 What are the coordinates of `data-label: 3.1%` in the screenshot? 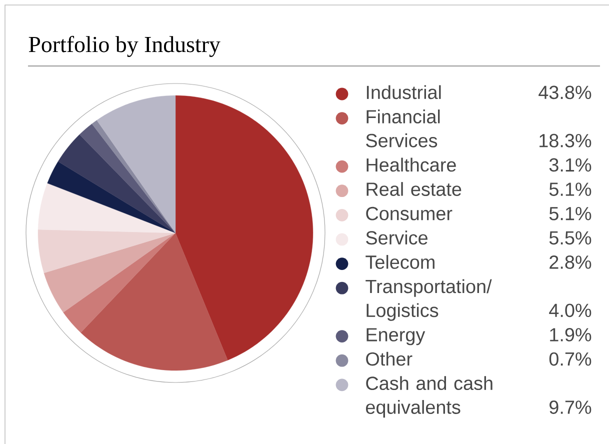 It's located at (570, 165).